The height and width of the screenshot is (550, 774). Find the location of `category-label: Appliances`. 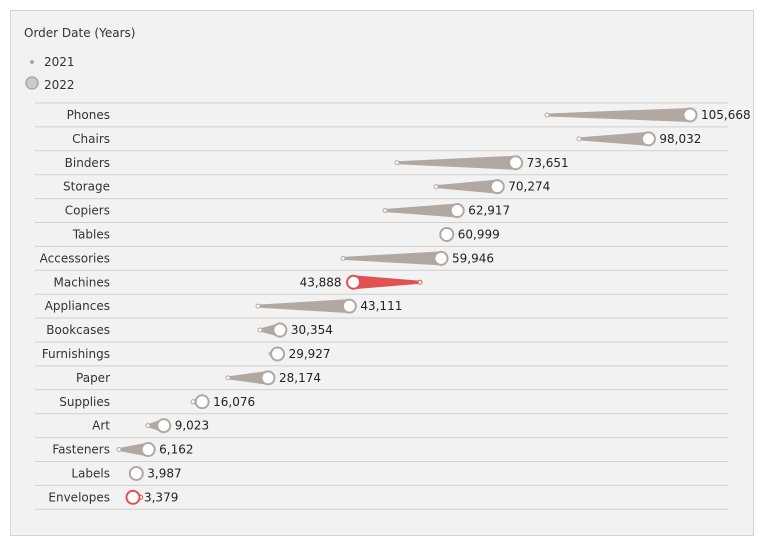

category-label: Appliances is located at coordinates (77, 306).